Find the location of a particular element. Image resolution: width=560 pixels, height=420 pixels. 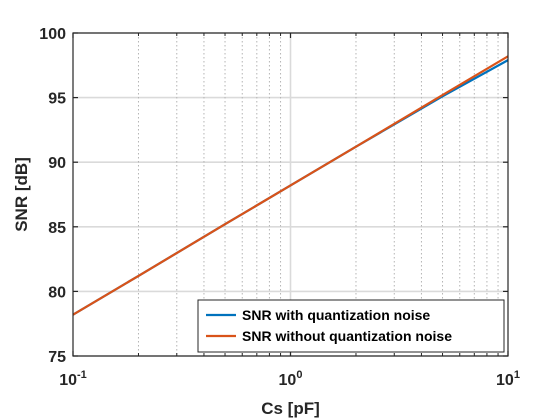

legend-box is located at coordinates (351, 326).